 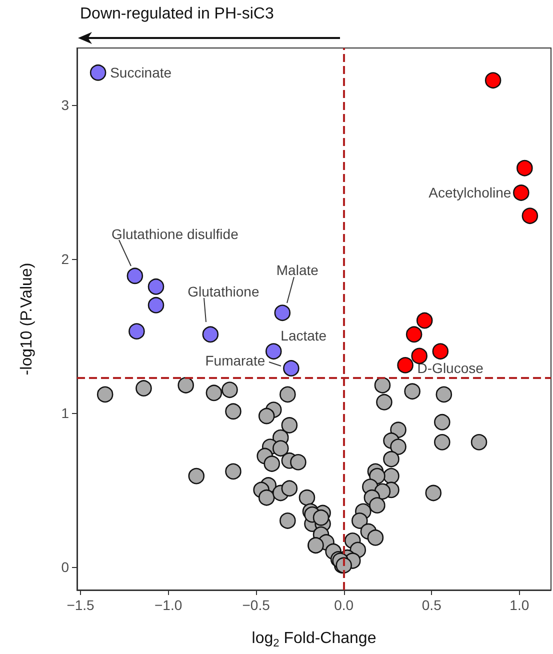 I want to click on annotation: Glutathione disulfide, so click(x=175, y=234).